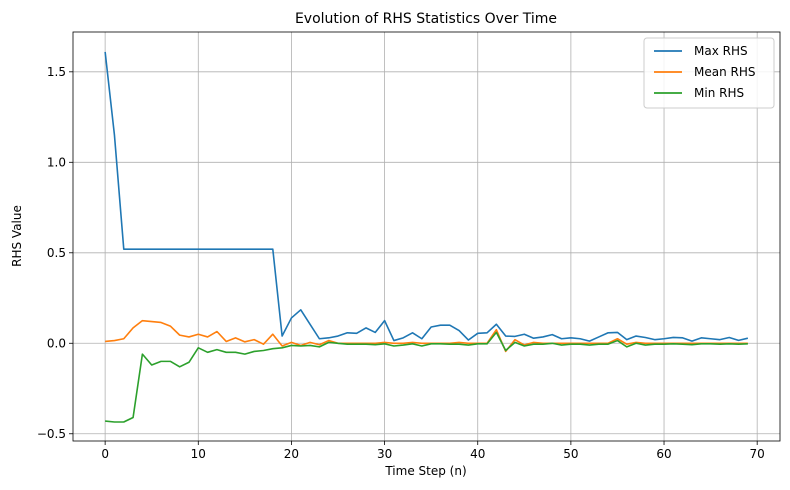 The image size is (790, 490). I want to click on legend-label-min-rhs: Min RHS, so click(719, 93).